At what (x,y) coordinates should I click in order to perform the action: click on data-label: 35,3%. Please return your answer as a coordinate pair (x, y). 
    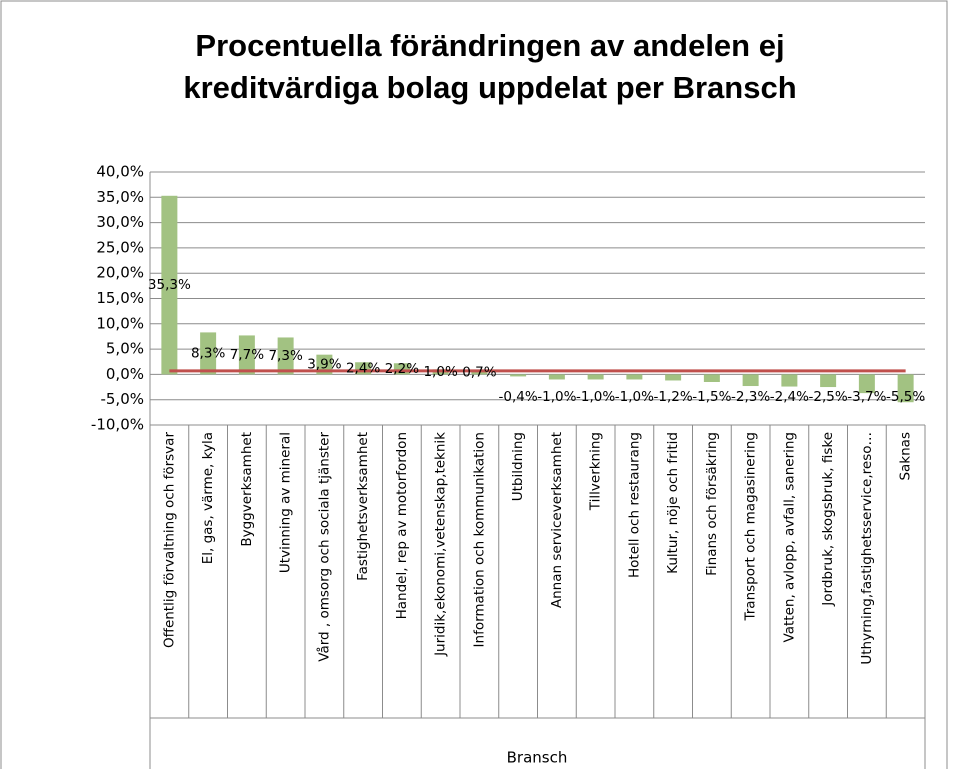
    Looking at the image, I should click on (169, 285).